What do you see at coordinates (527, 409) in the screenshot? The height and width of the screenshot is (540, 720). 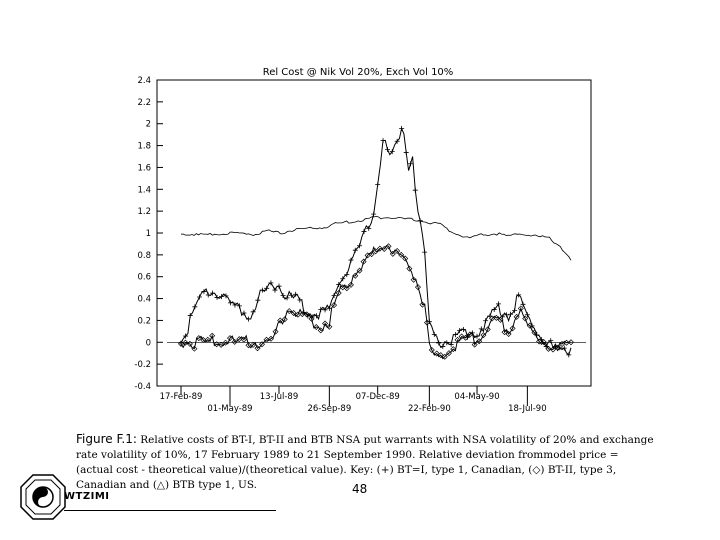 I see `x-tick-label: 18-Jul-90` at bounding box center [527, 409].